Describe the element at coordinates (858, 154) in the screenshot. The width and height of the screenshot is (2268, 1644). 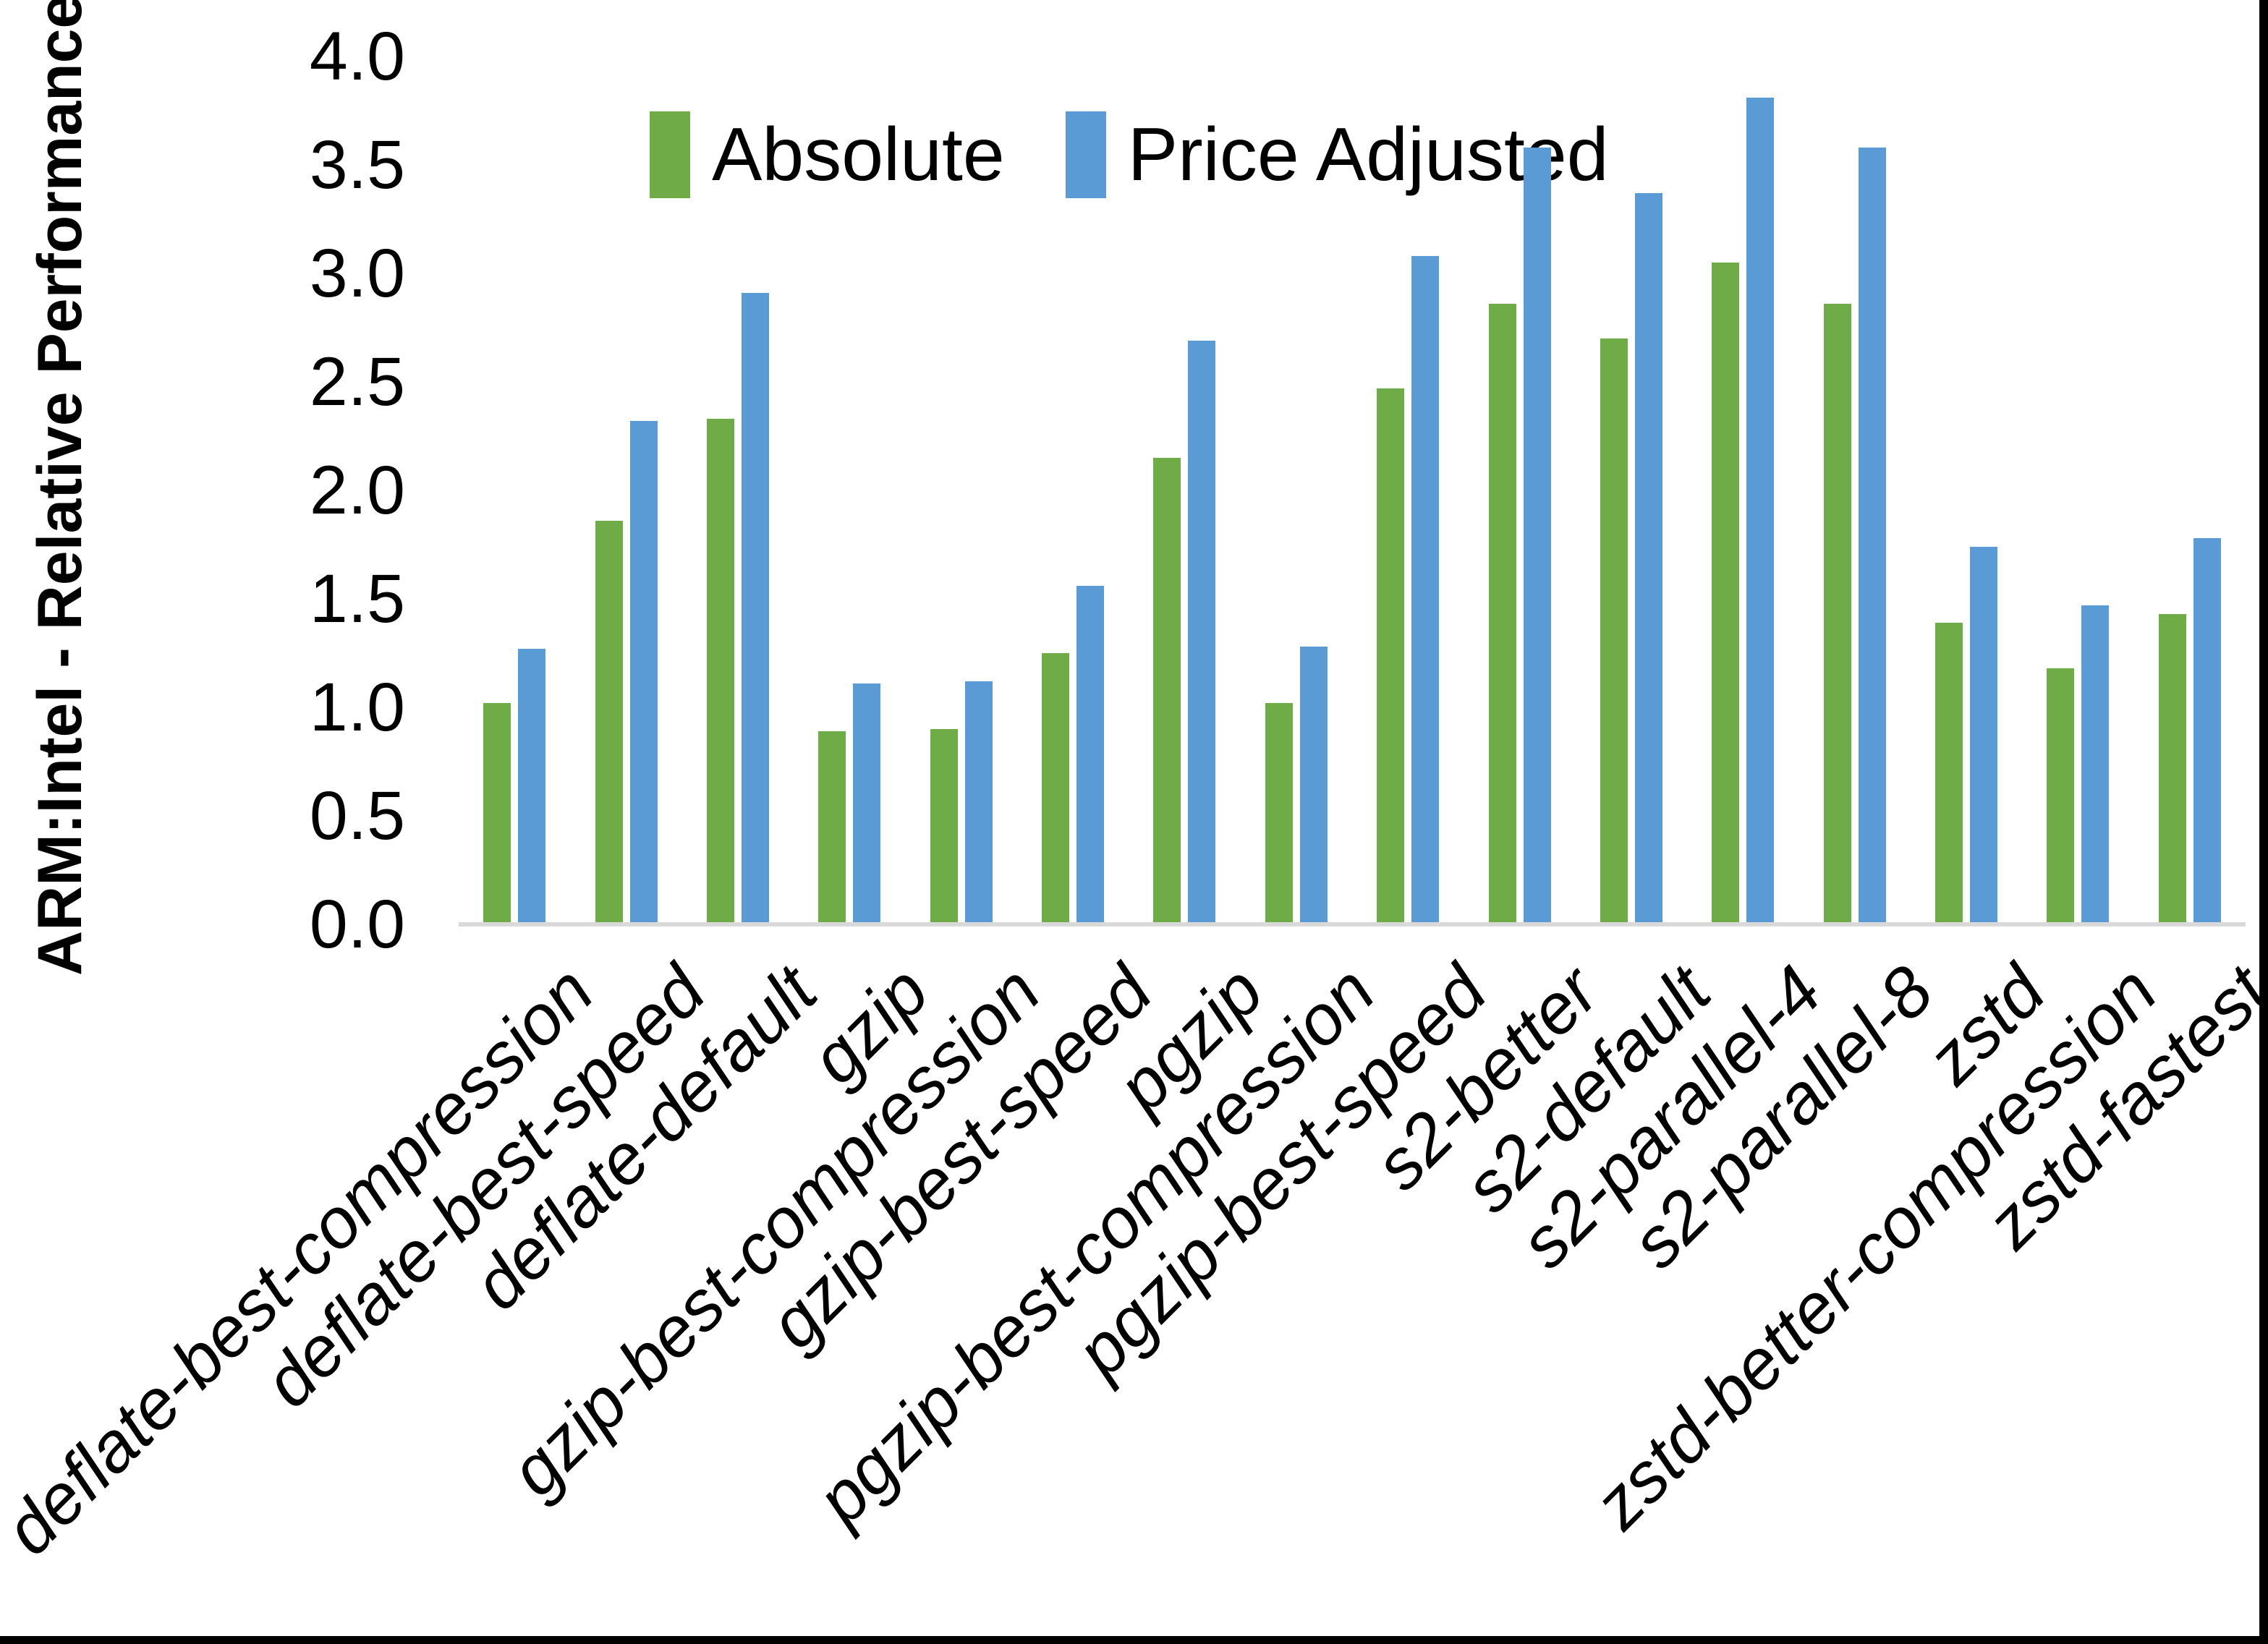
I see `legend-label: Absolute` at that location.